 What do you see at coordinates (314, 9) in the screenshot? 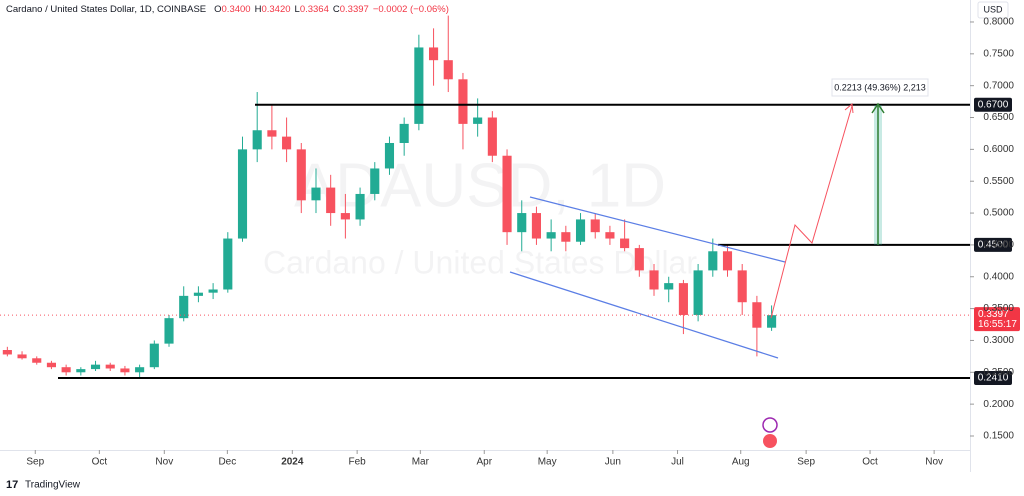
I see `ohlc-value: 0.3364` at bounding box center [314, 9].